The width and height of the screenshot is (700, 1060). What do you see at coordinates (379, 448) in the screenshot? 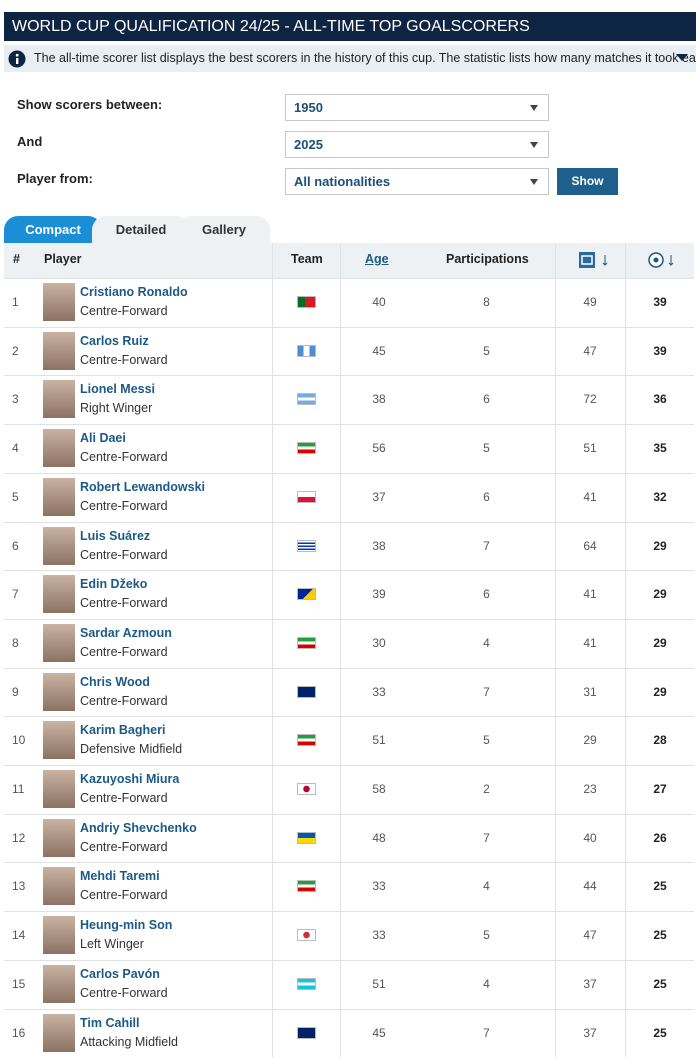
I see `age: 56` at bounding box center [379, 448].